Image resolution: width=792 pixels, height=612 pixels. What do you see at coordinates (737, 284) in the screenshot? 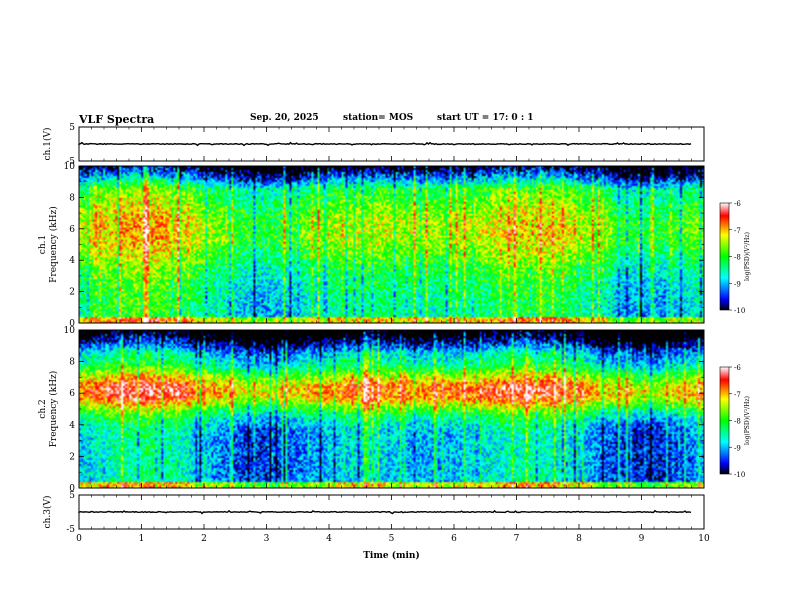
I see `ch1-spectrogram-colorbar-label--9: -9` at bounding box center [737, 284].